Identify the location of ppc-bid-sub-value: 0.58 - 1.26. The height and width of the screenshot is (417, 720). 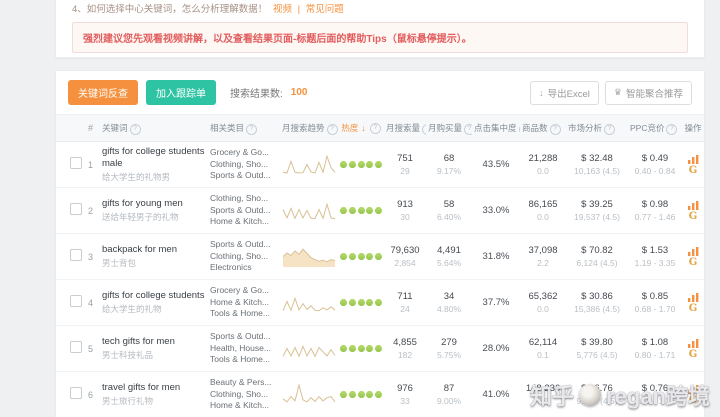
(655, 401).